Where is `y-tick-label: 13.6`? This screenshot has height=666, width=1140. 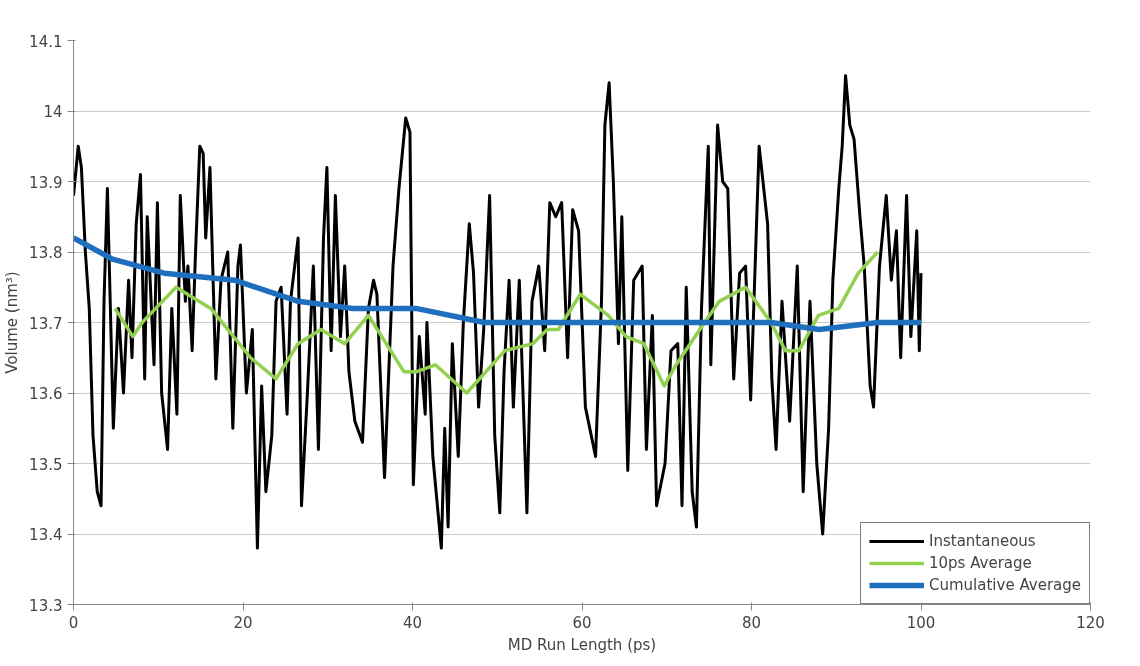 y-tick-label: 13.6 is located at coordinates (46, 394).